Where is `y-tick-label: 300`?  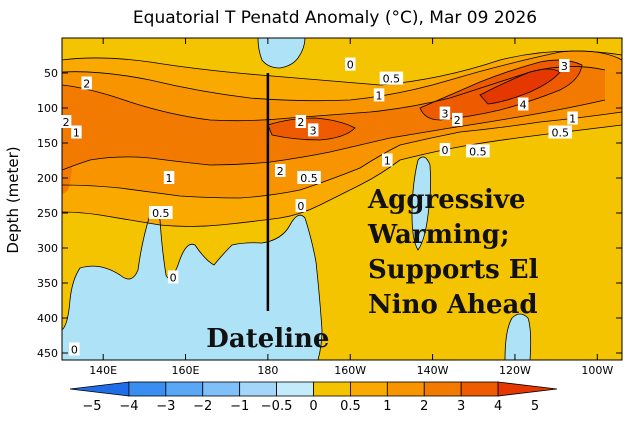 y-tick-label: 300 is located at coordinates (47, 248).